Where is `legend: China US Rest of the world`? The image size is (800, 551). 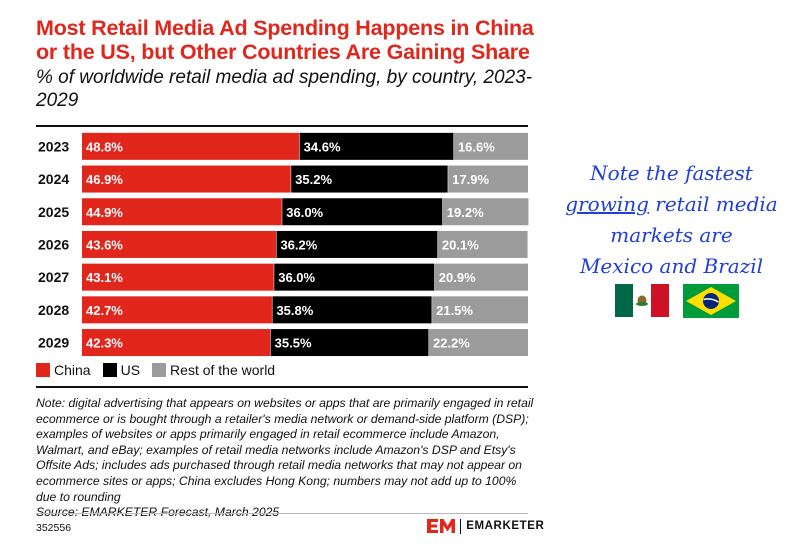 legend: China US Rest of the world is located at coordinates (161, 370).